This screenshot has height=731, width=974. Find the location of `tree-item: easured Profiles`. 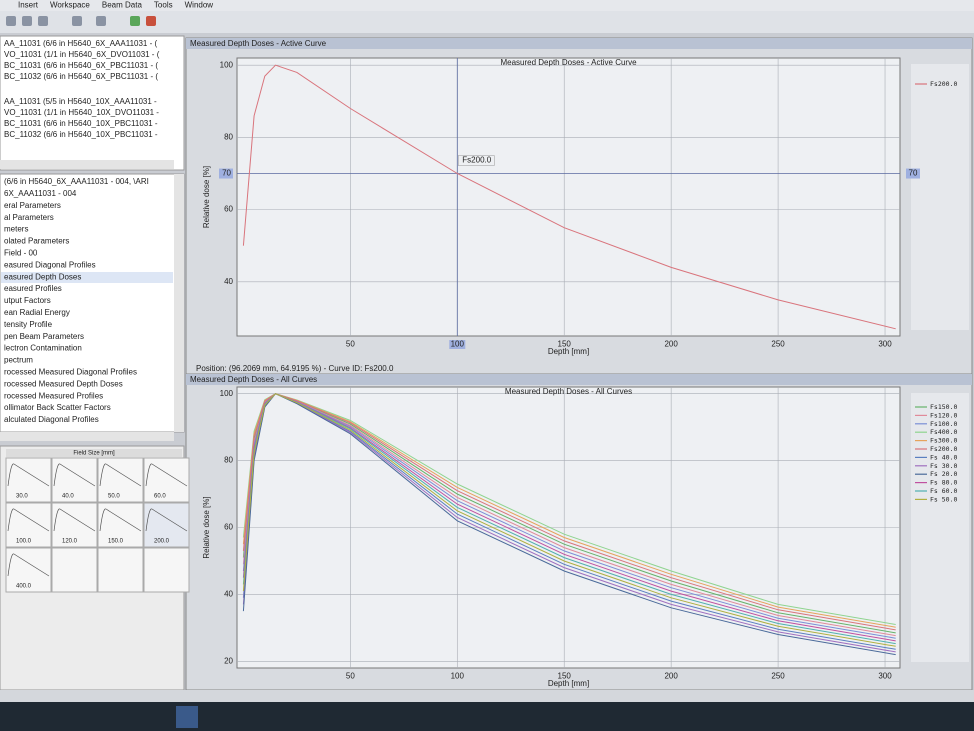

tree-item: easured Profiles is located at coordinates (33, 288).